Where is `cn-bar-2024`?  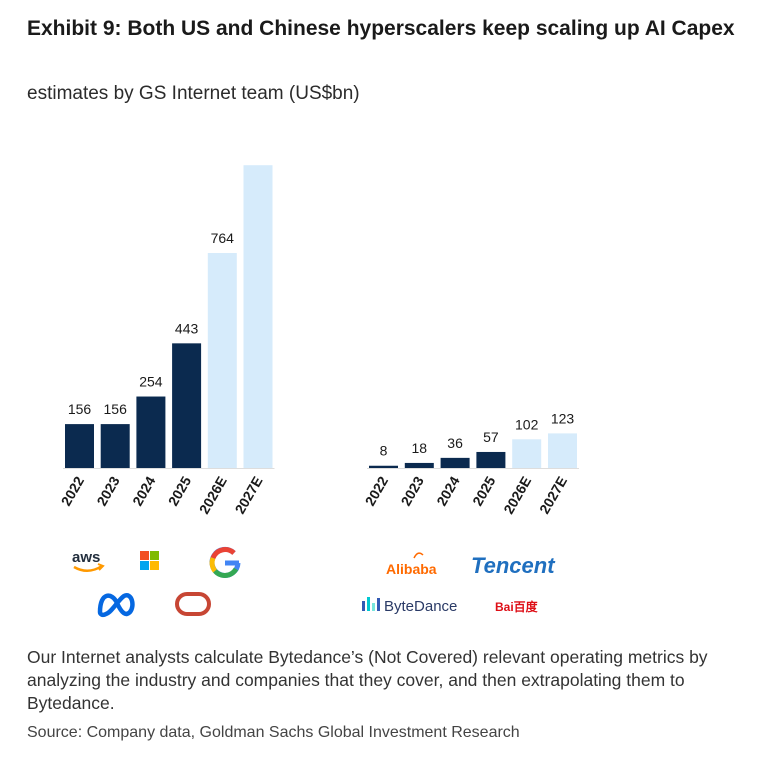 cn-bar-2024 is located at coordinates (455, 462).